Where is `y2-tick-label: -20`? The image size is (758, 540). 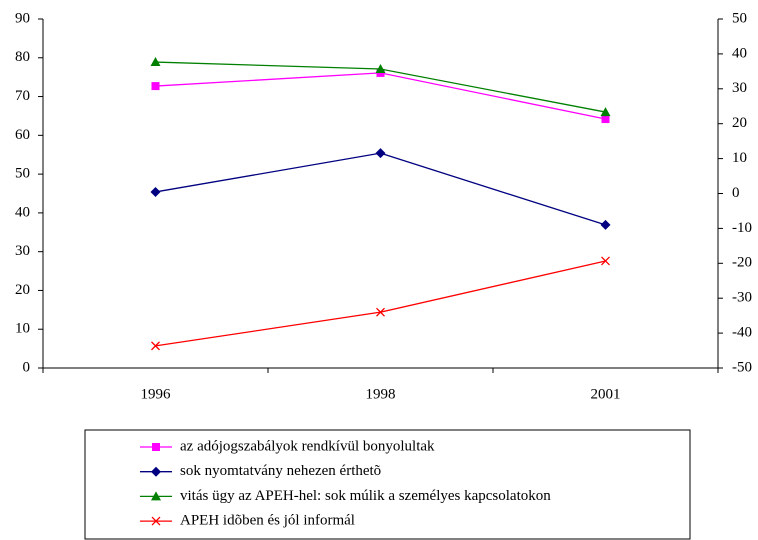 y2-tick-label: -20 is located at coordinates (742, 263).